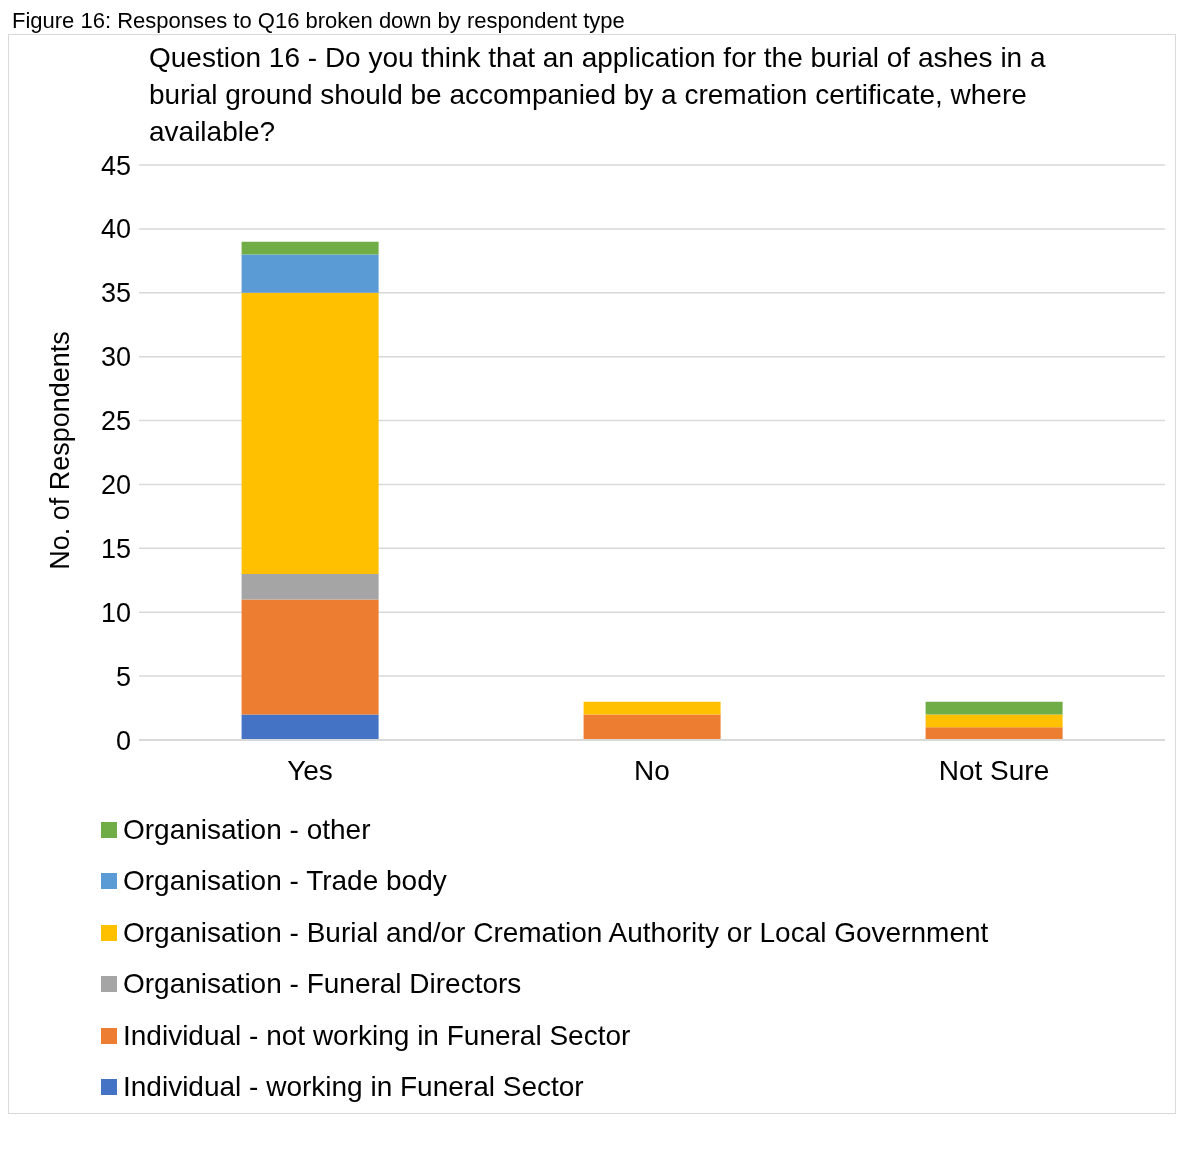 This screenshot has width=1192, height=1171. What do you see at coordinates (115, 612) in the screenshot?
I see `y-tick-label: 10` at bounding box center [115, 612].